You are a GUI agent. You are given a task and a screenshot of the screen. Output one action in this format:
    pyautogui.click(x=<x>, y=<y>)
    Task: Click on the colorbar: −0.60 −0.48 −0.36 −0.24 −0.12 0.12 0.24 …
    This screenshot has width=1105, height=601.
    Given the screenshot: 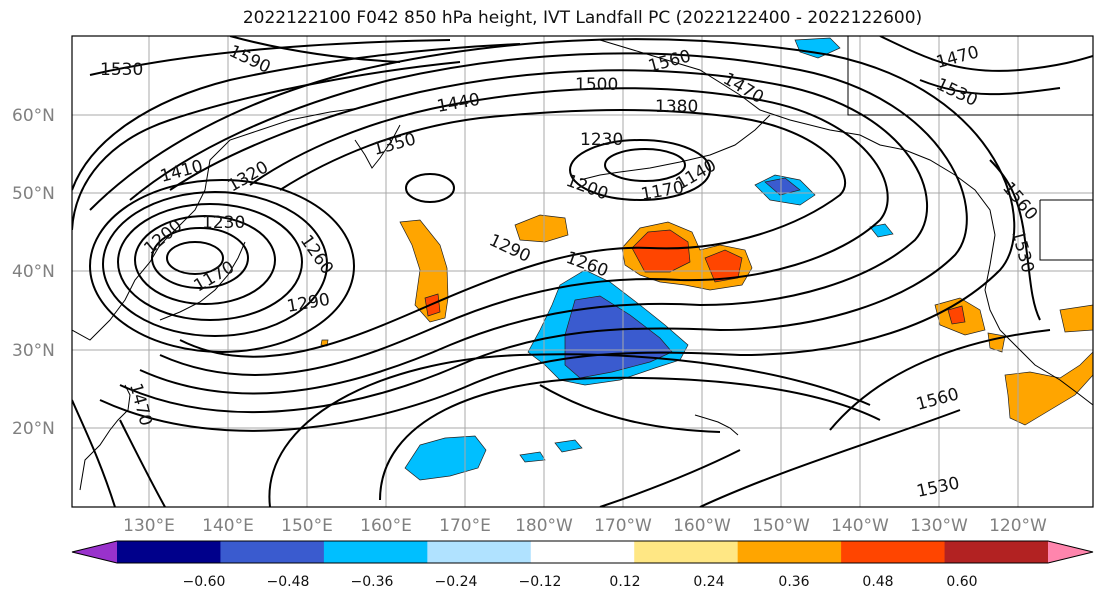 What is the action you would take?
    pyautogui.click(x=582, y=565)
    